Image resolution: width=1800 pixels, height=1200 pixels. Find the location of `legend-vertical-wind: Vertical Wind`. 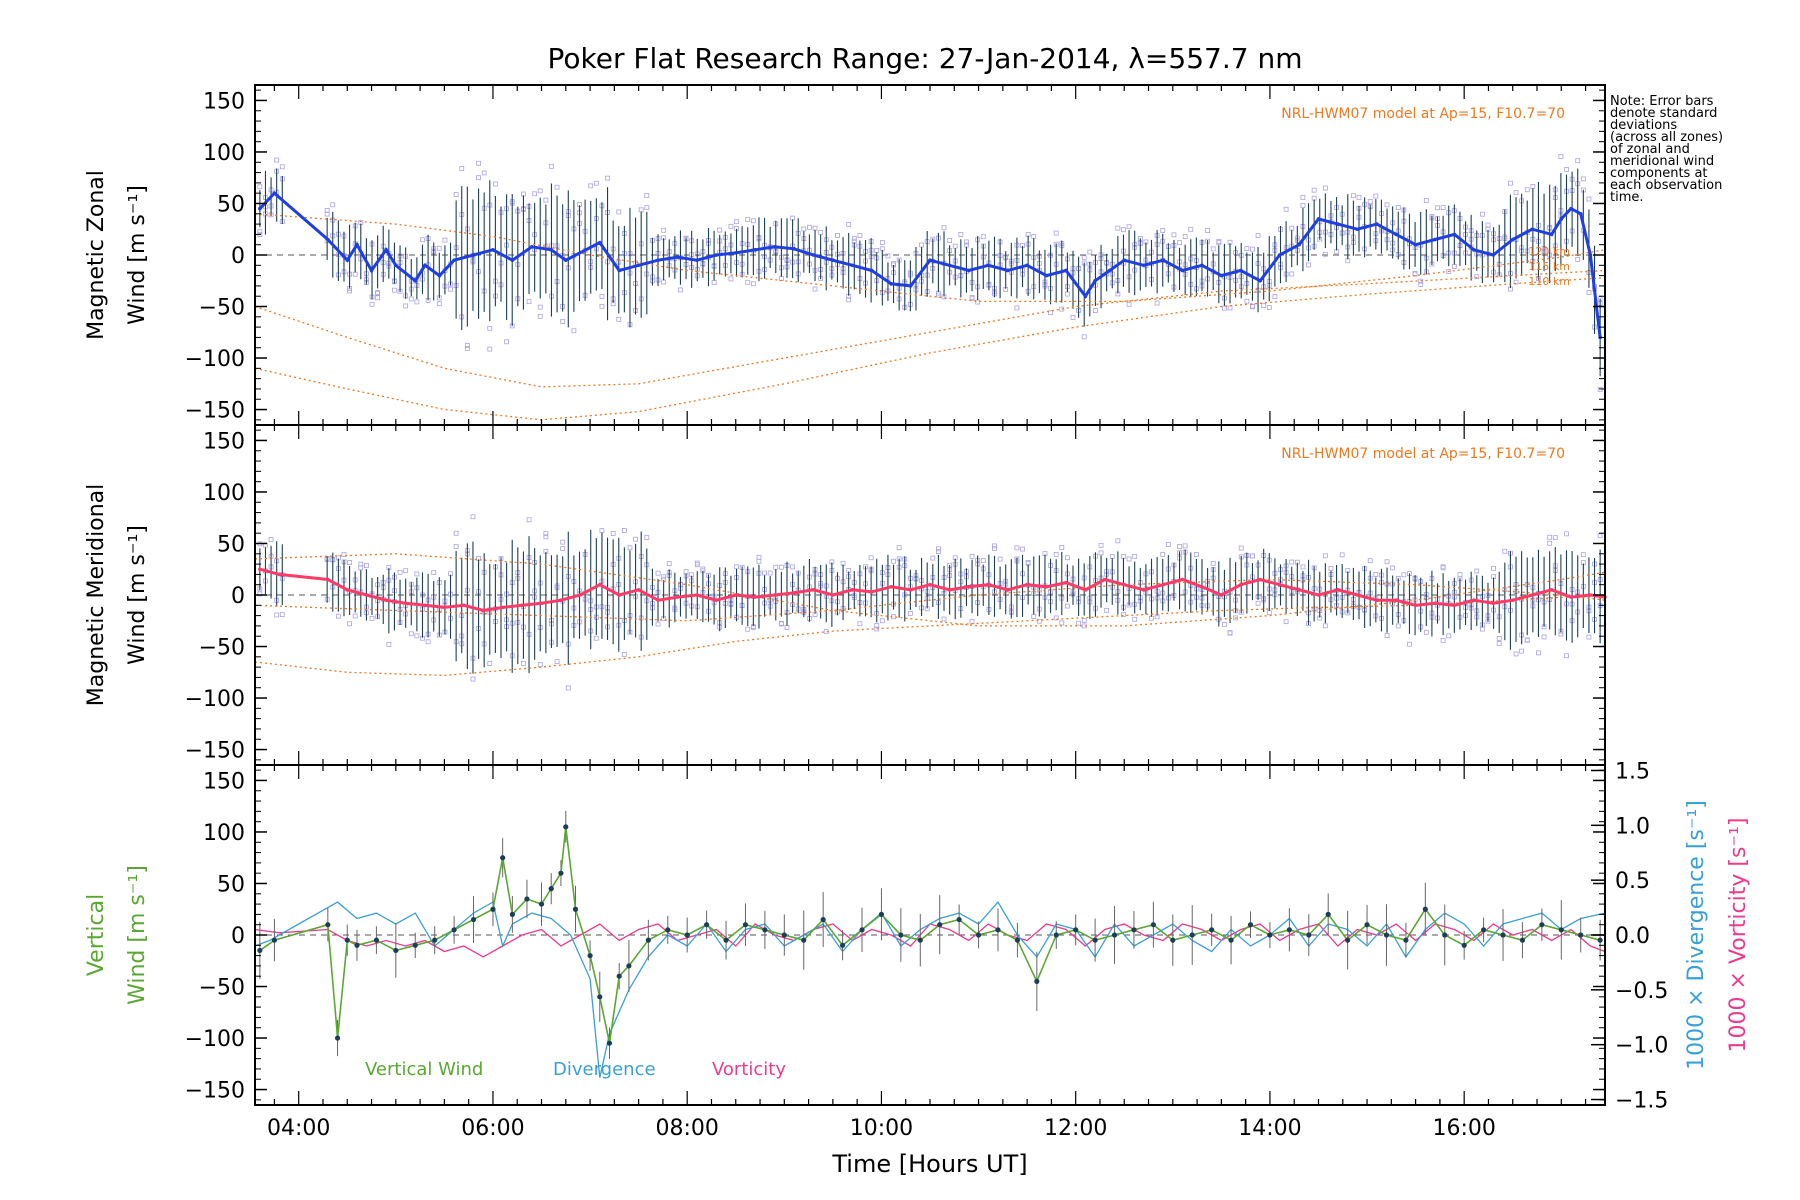

legend-vertical-wind: Vertical Wind is located at coordinates (424, 1069).